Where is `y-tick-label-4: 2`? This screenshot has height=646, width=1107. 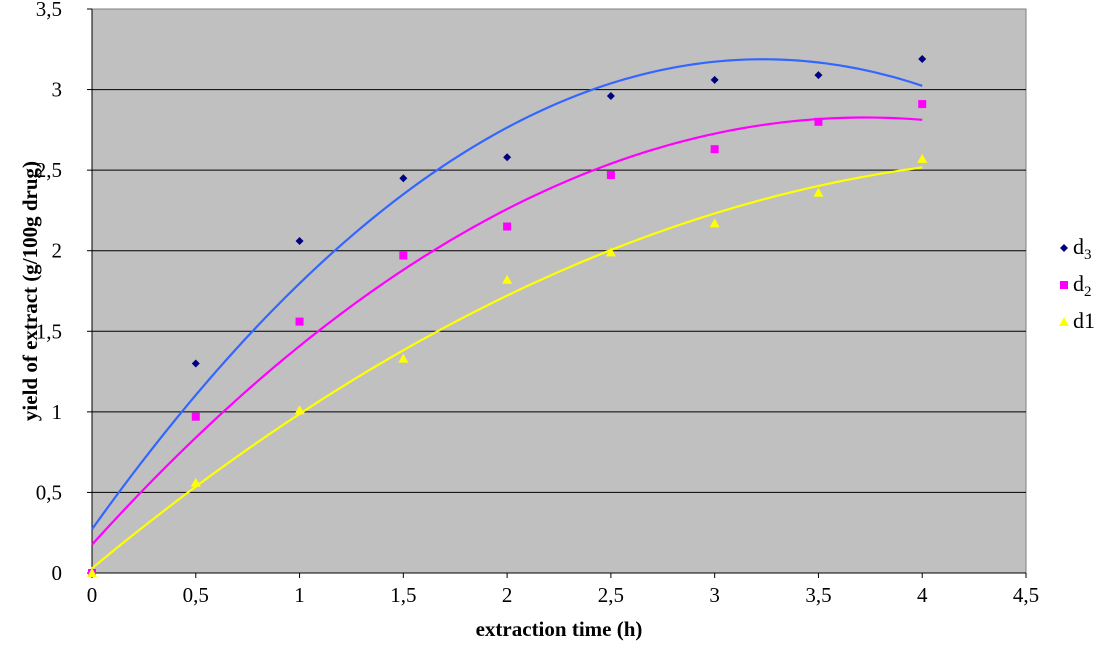
y-tick-label-4: 2 is located at coordinates (57, 251).